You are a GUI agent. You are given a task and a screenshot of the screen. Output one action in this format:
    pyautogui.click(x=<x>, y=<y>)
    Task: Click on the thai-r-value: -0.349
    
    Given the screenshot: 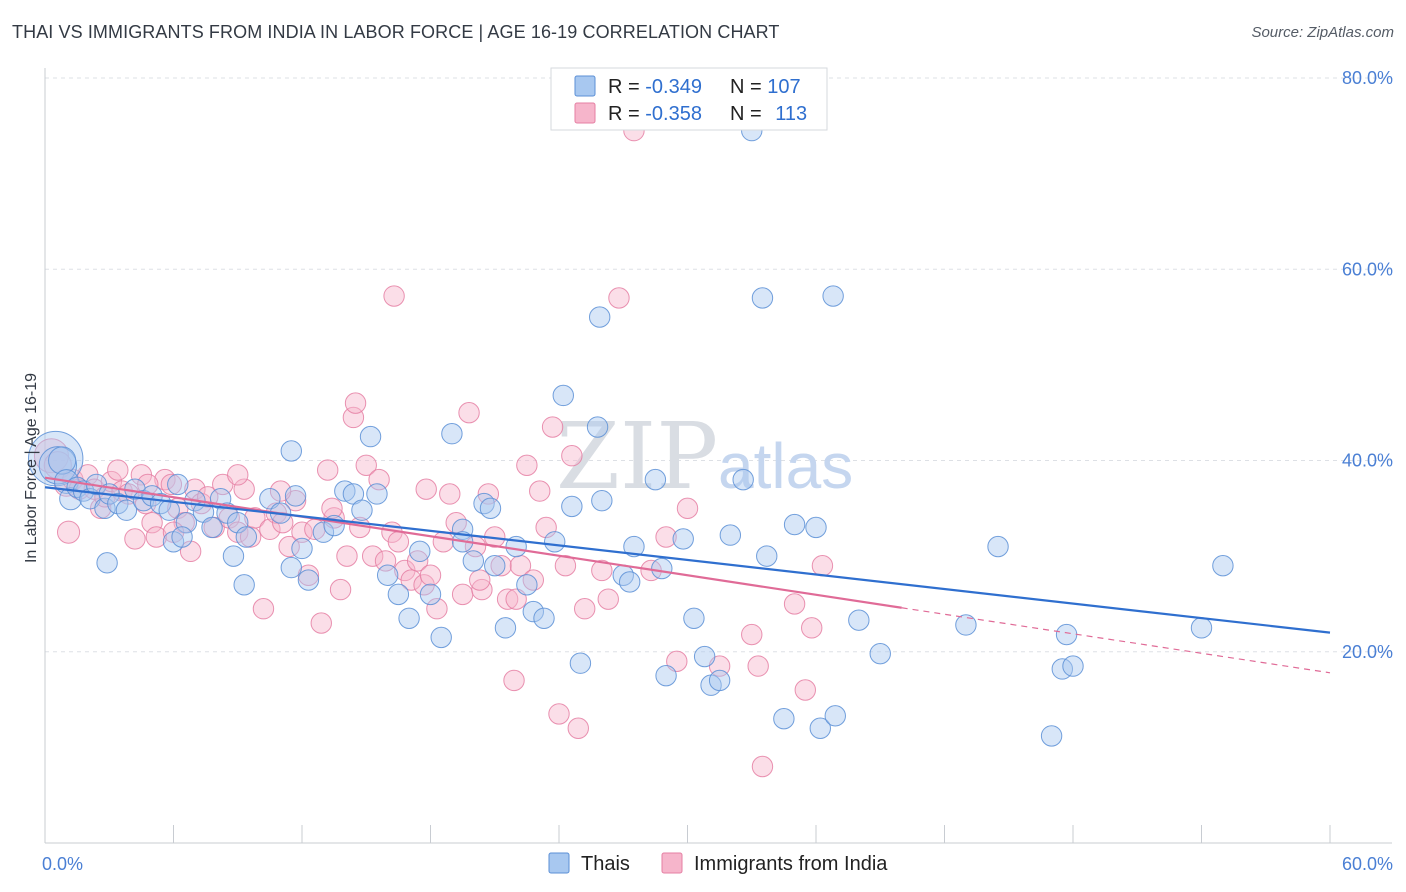 What is the action you would take?
    pyautogui.click(x=673, y=87)
    